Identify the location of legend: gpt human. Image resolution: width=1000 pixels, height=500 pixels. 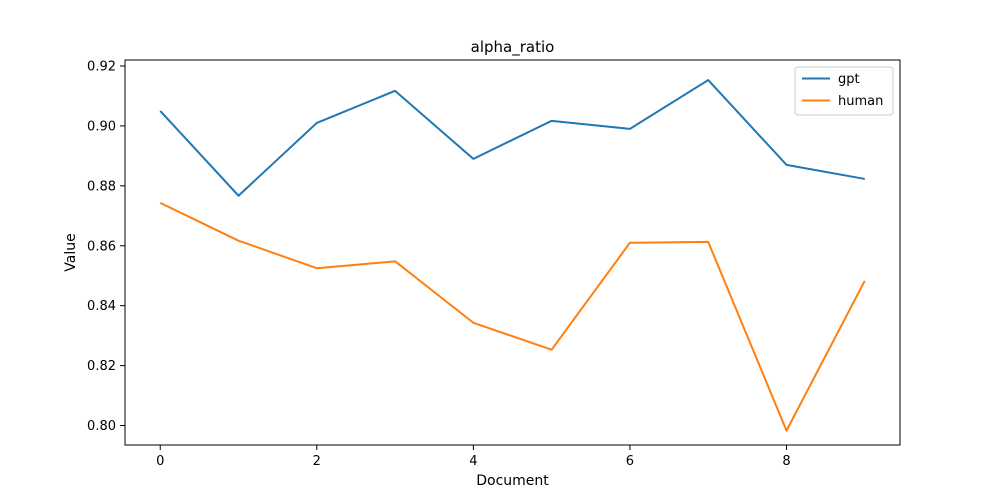
(844, 91).